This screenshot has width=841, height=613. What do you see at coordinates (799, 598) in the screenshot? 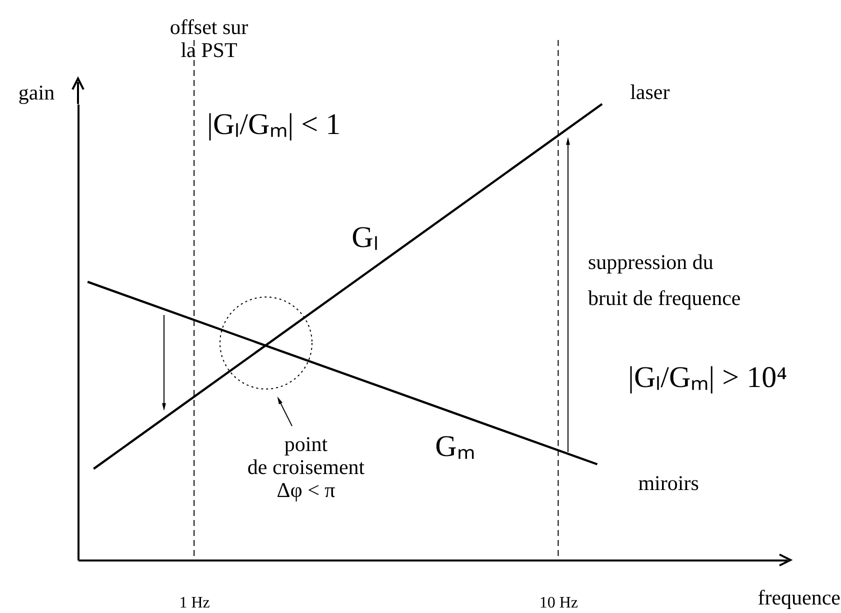
I see `x-axis-title: frequence` at bounding box center [799, 598].